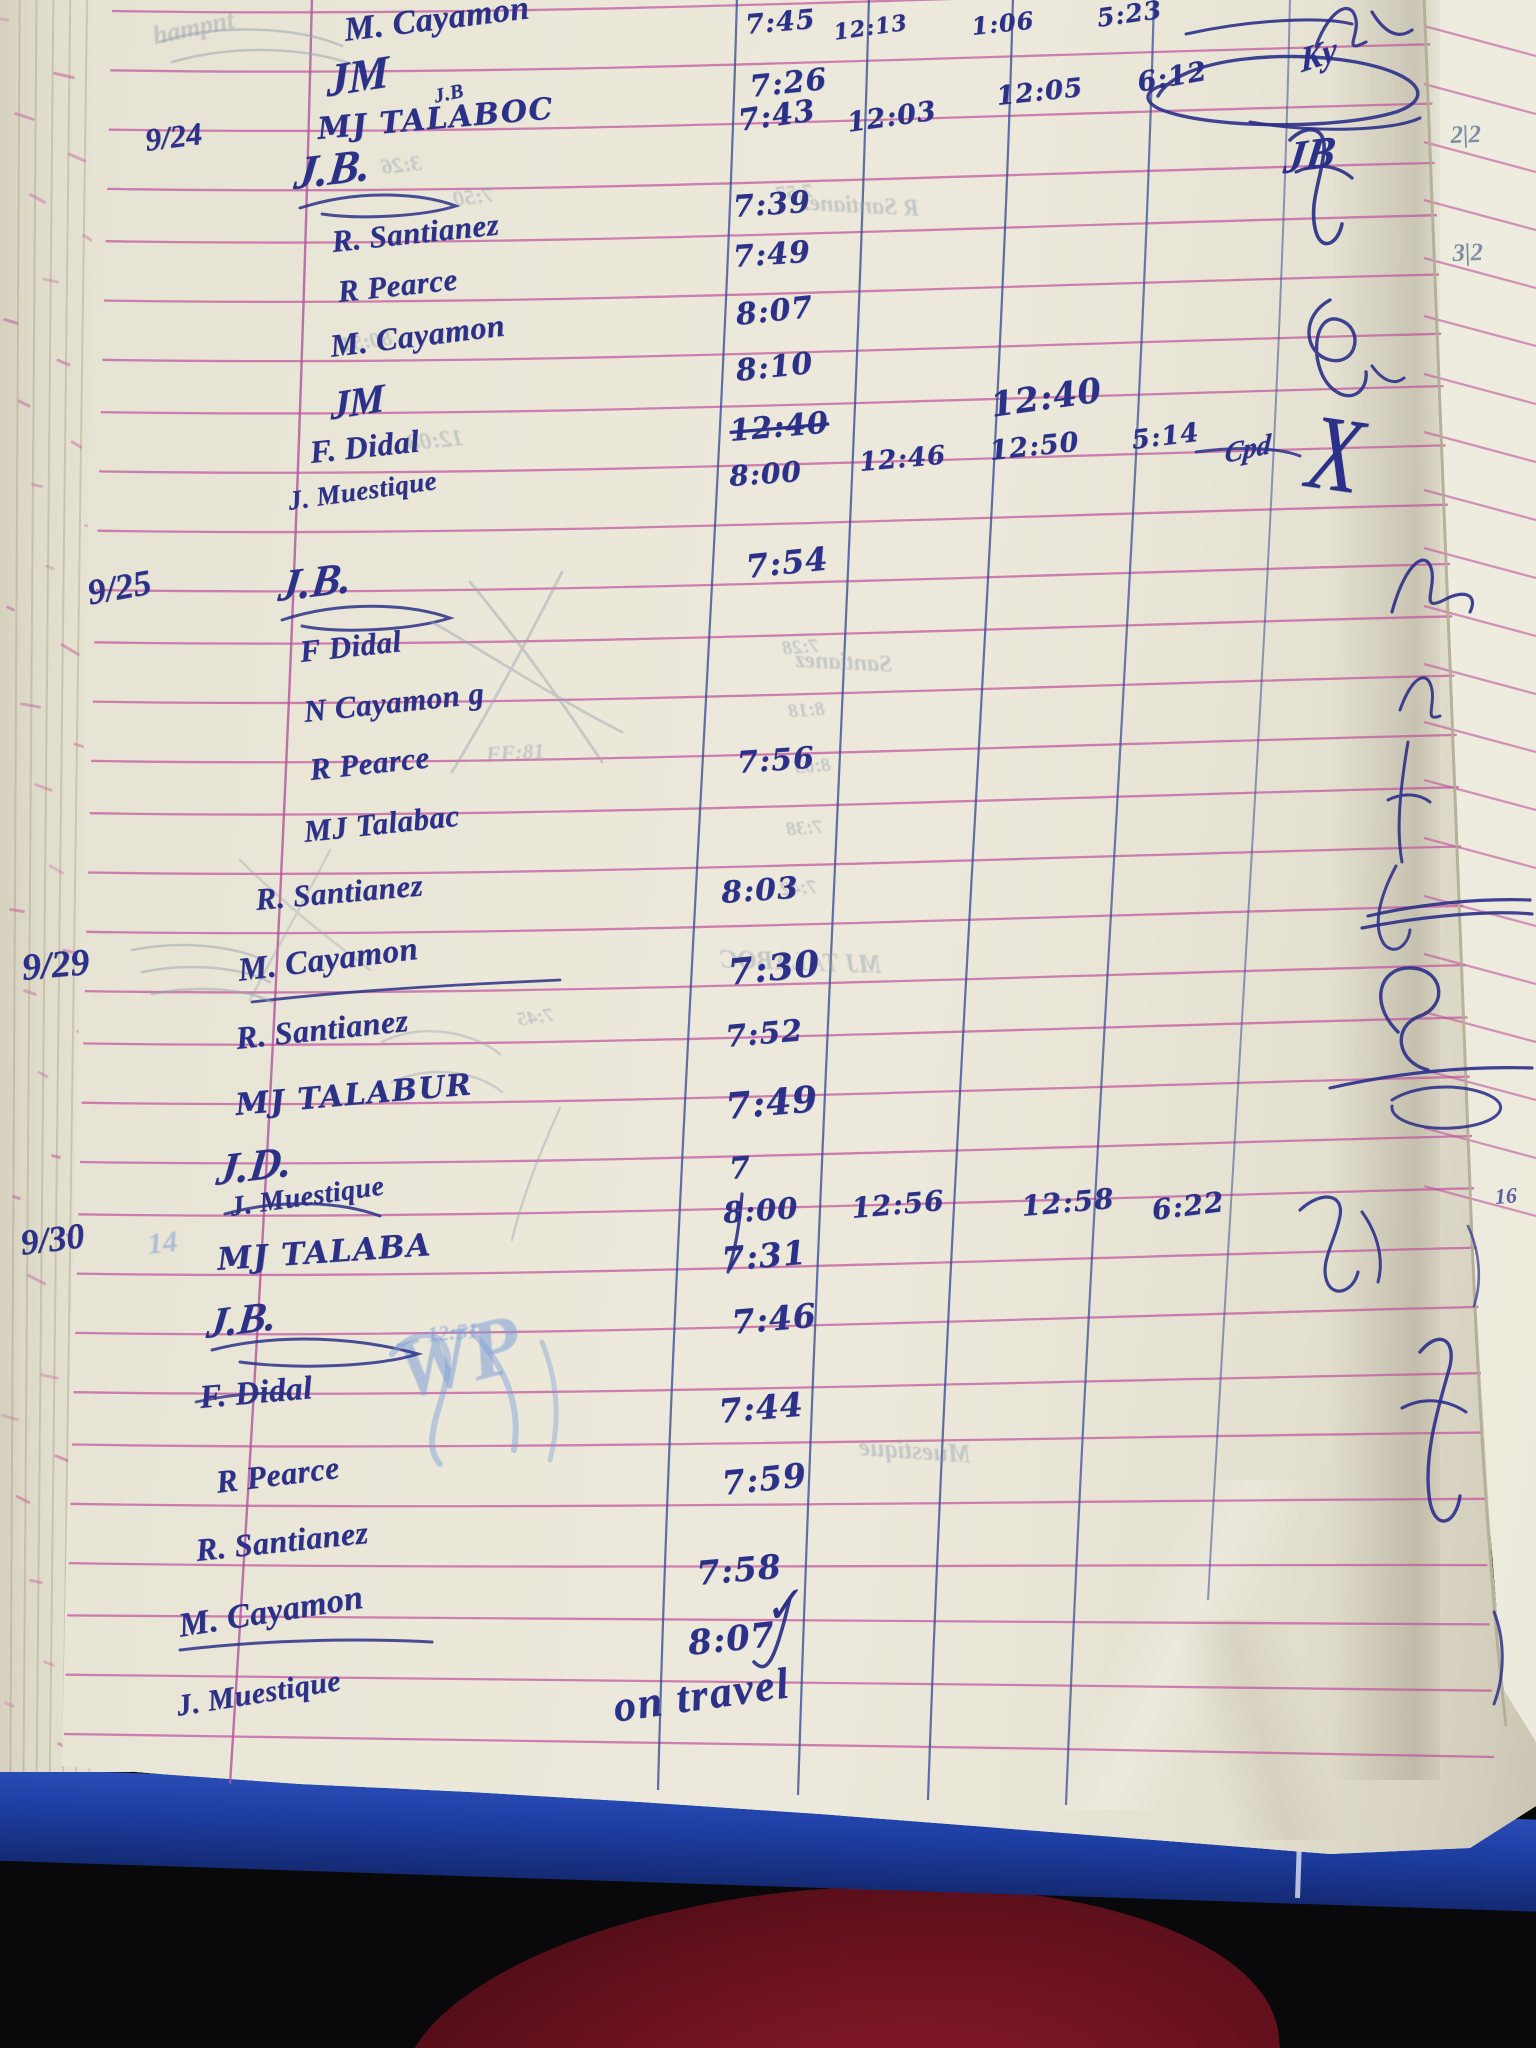 The width and height of the screenshot is (1536, 2048). I want to click on date-label: 9/24, so click(173, 136).